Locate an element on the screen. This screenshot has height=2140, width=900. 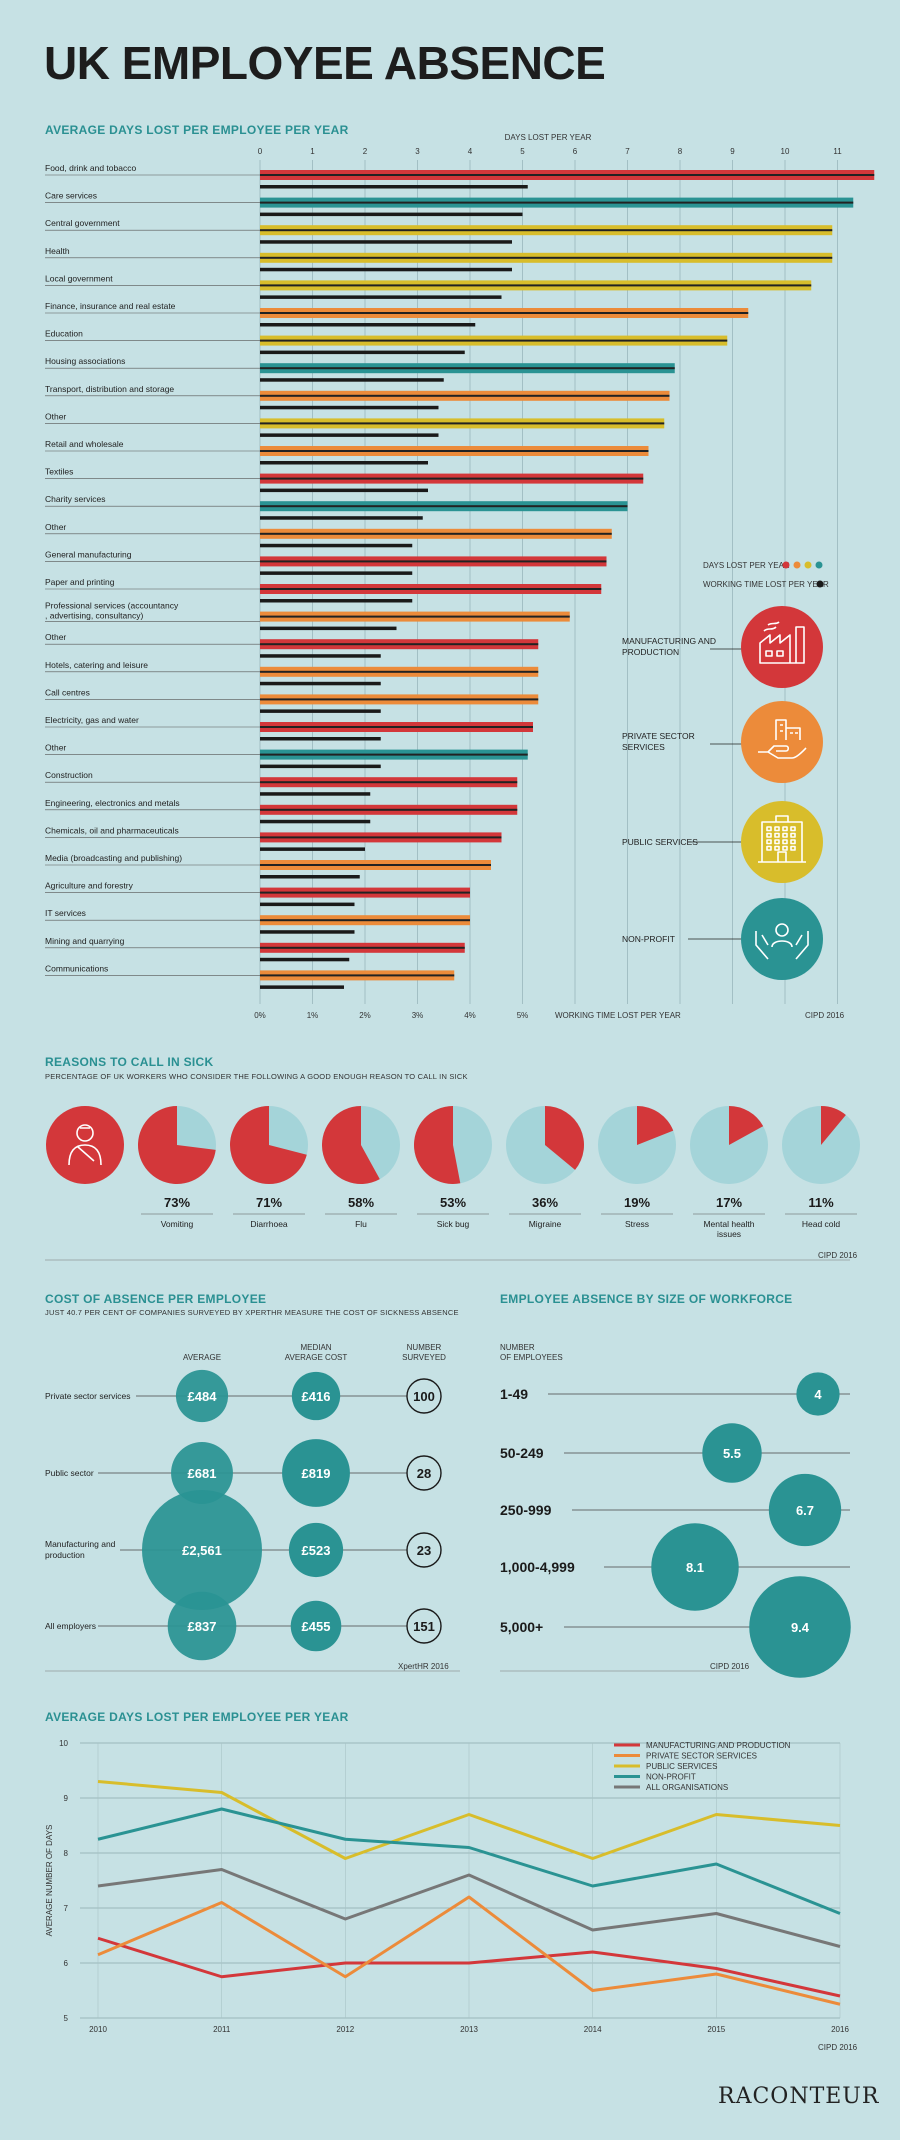
y-tick-label: 8 is located at coordinates (66, 1853).